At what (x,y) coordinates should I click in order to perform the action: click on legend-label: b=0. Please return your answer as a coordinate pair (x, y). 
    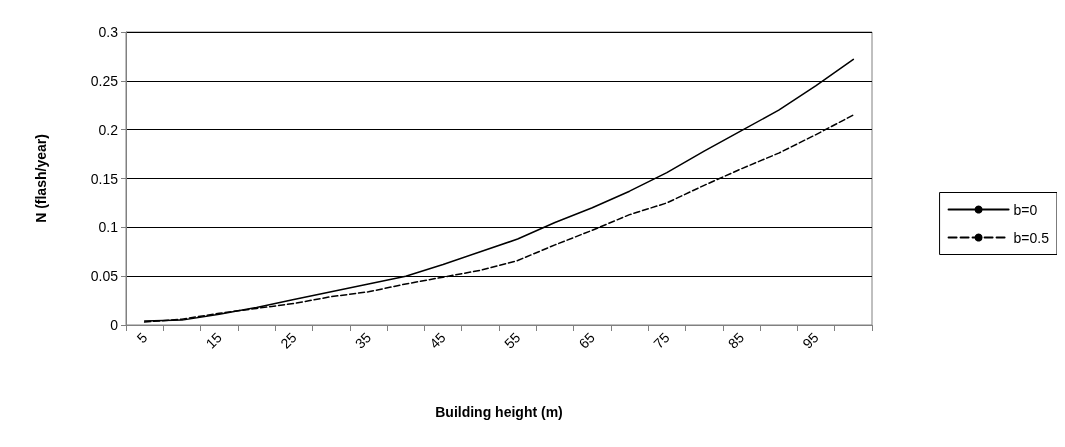
    Looking at the image, I should click on (1025, 209).